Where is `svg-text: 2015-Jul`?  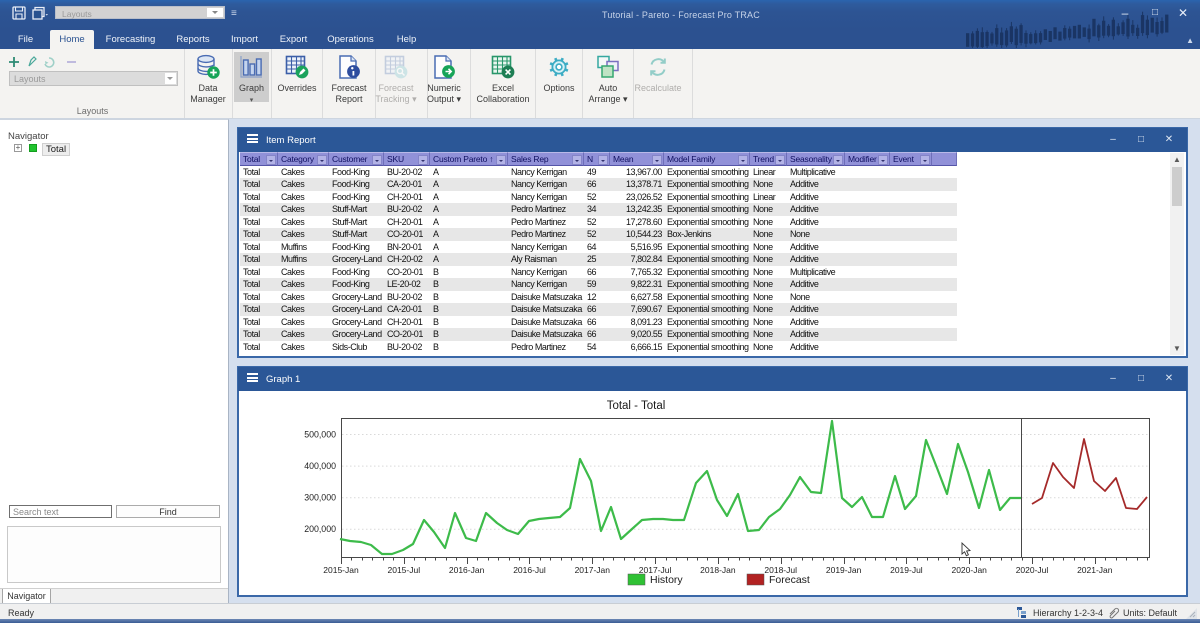
svg-text: 2015-Jul is located at coordinates (403, 570).